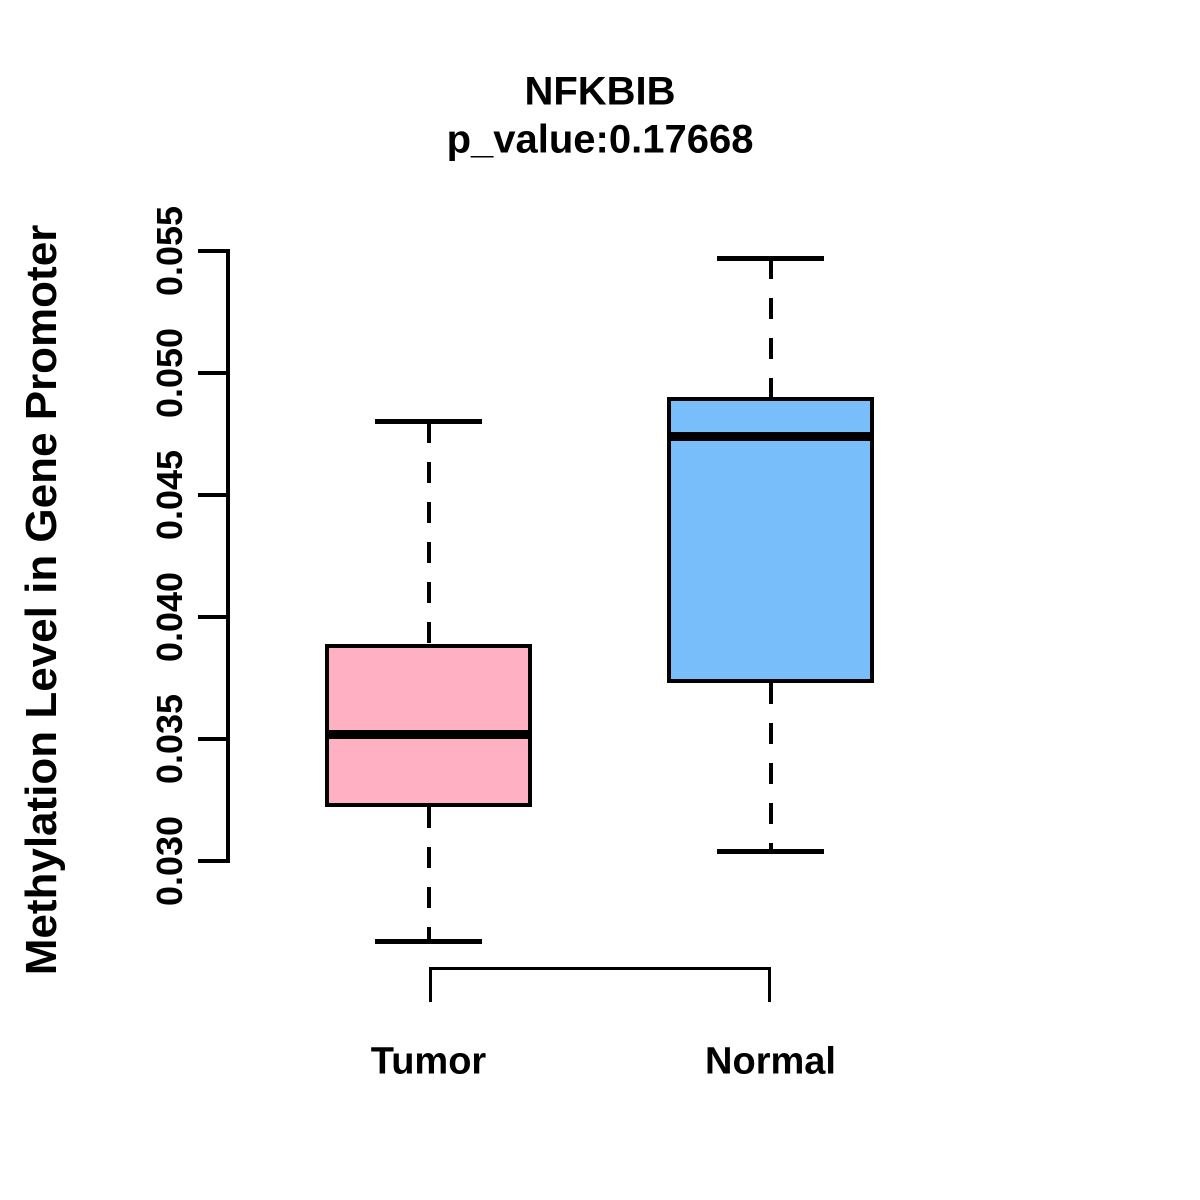 The width and height of the screenshot is (1200, 1200). I want to click on y-axis-line, so click(228, 556).